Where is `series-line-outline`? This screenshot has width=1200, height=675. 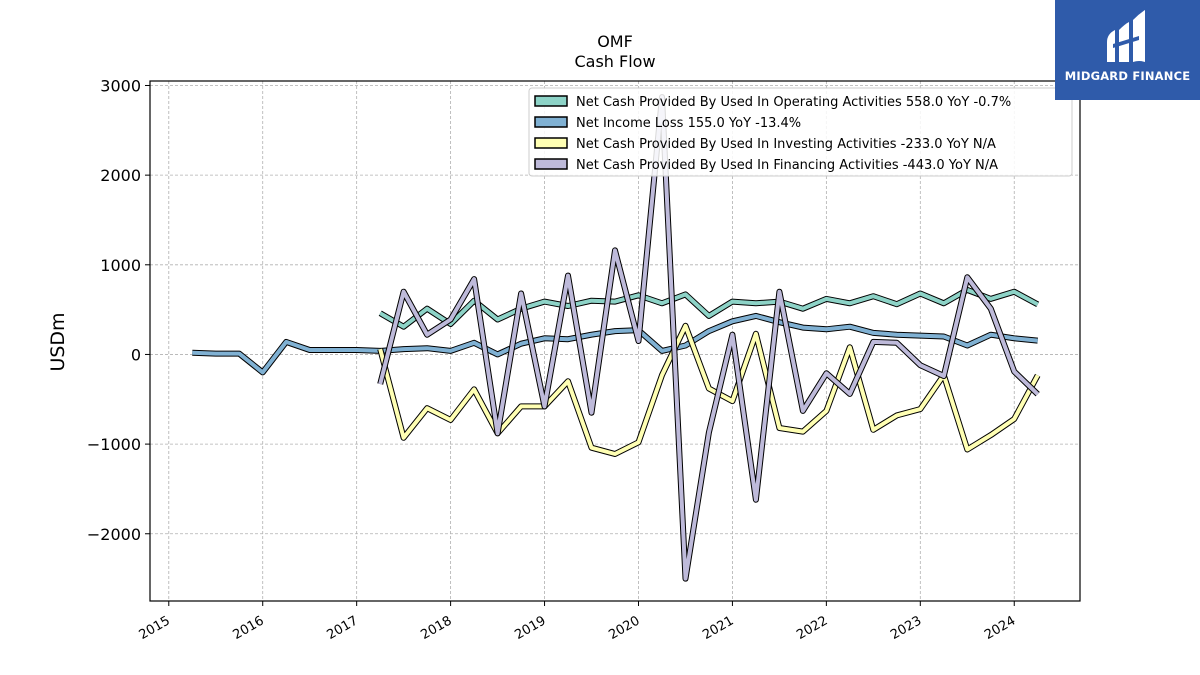 series-line-outline is located at coordinates (615, 344).